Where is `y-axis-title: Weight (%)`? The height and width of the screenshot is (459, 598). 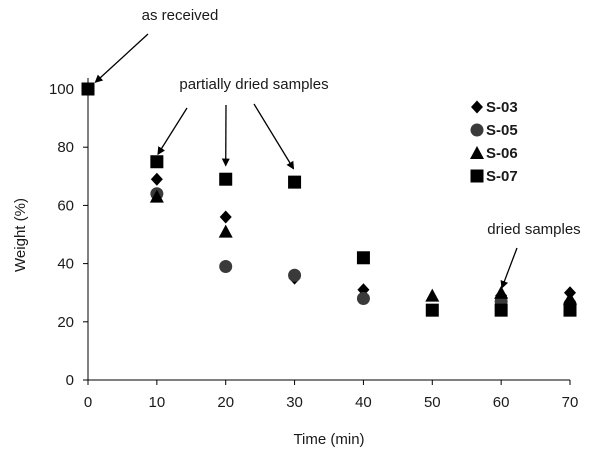 y-axis-title: Weight (%) is located at coordinates (20, 235).